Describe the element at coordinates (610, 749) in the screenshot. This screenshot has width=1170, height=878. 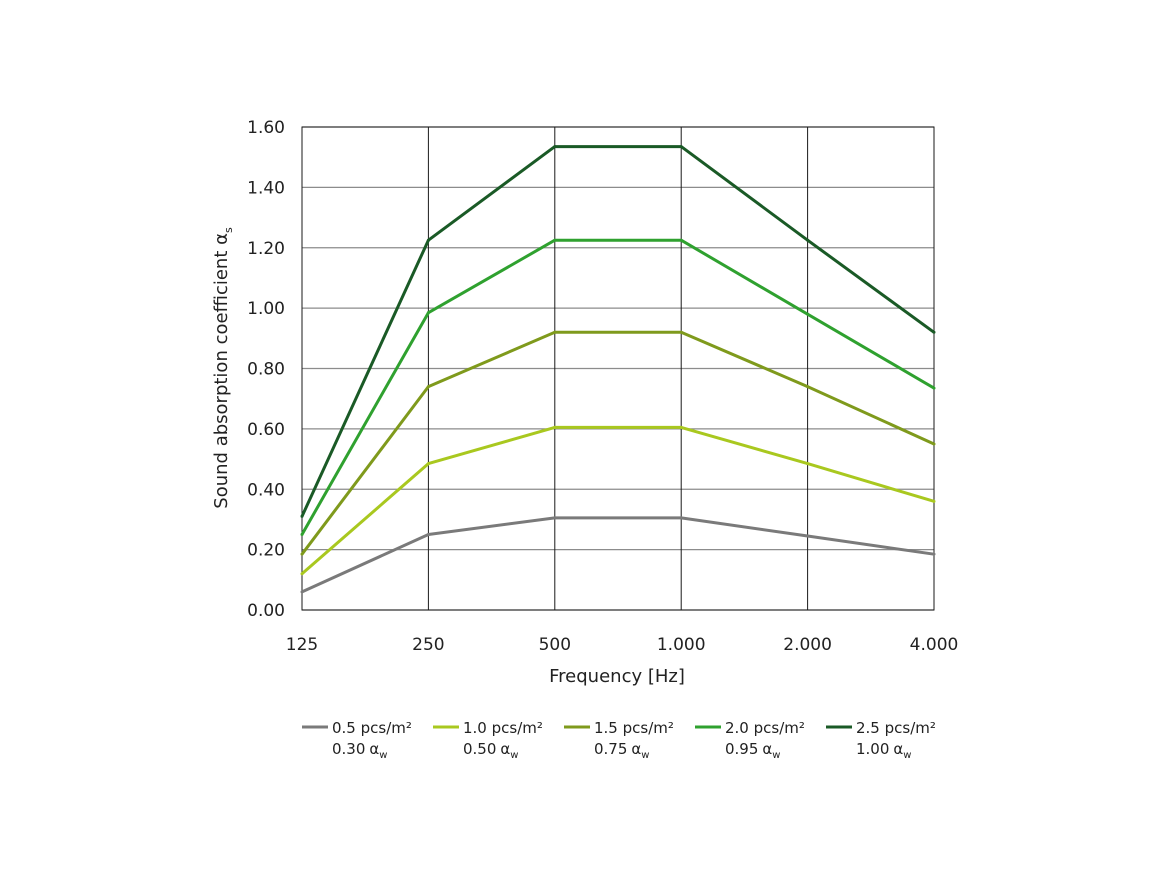
I see `legend-rating-value: 0.75` at that location.